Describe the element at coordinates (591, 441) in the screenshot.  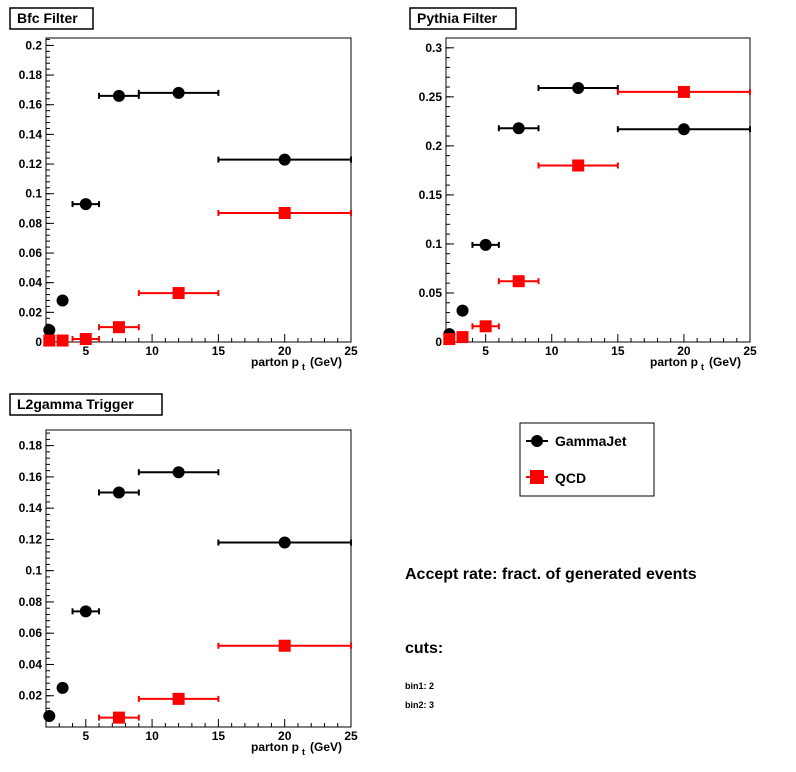
I see `legend-gammajet-label: GammaJet` at that location.